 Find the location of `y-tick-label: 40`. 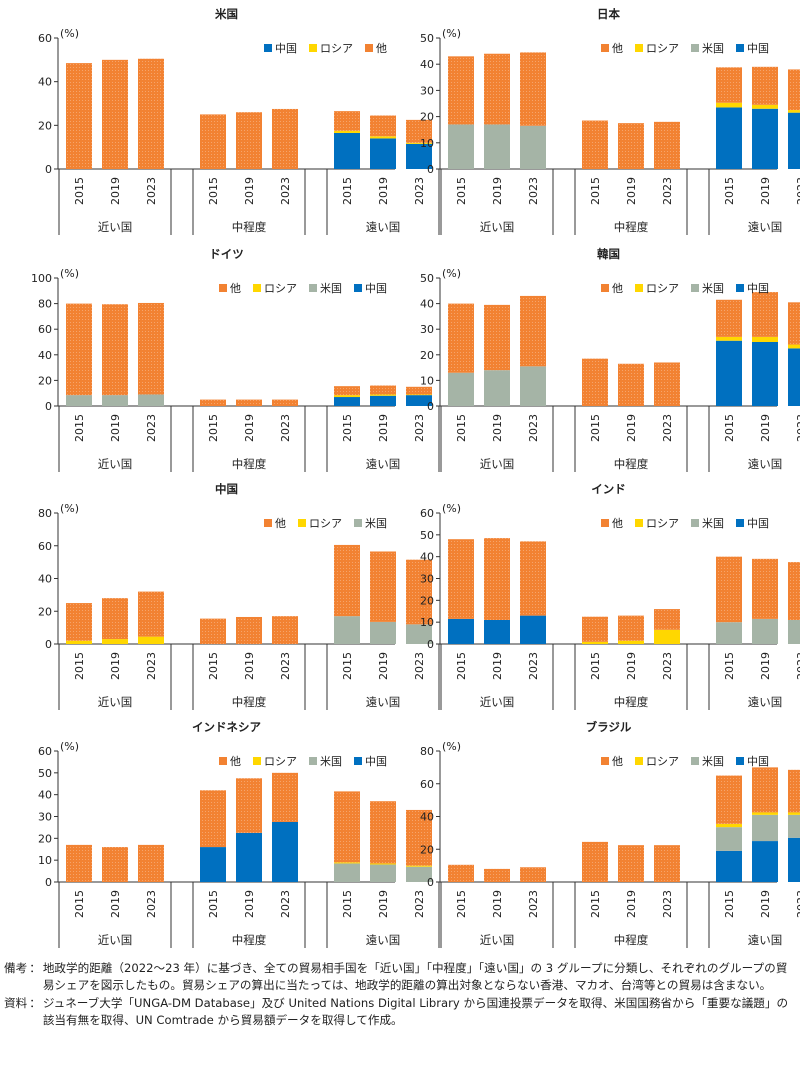

y-tick-label: 40 is located at coordinates (45, 82).